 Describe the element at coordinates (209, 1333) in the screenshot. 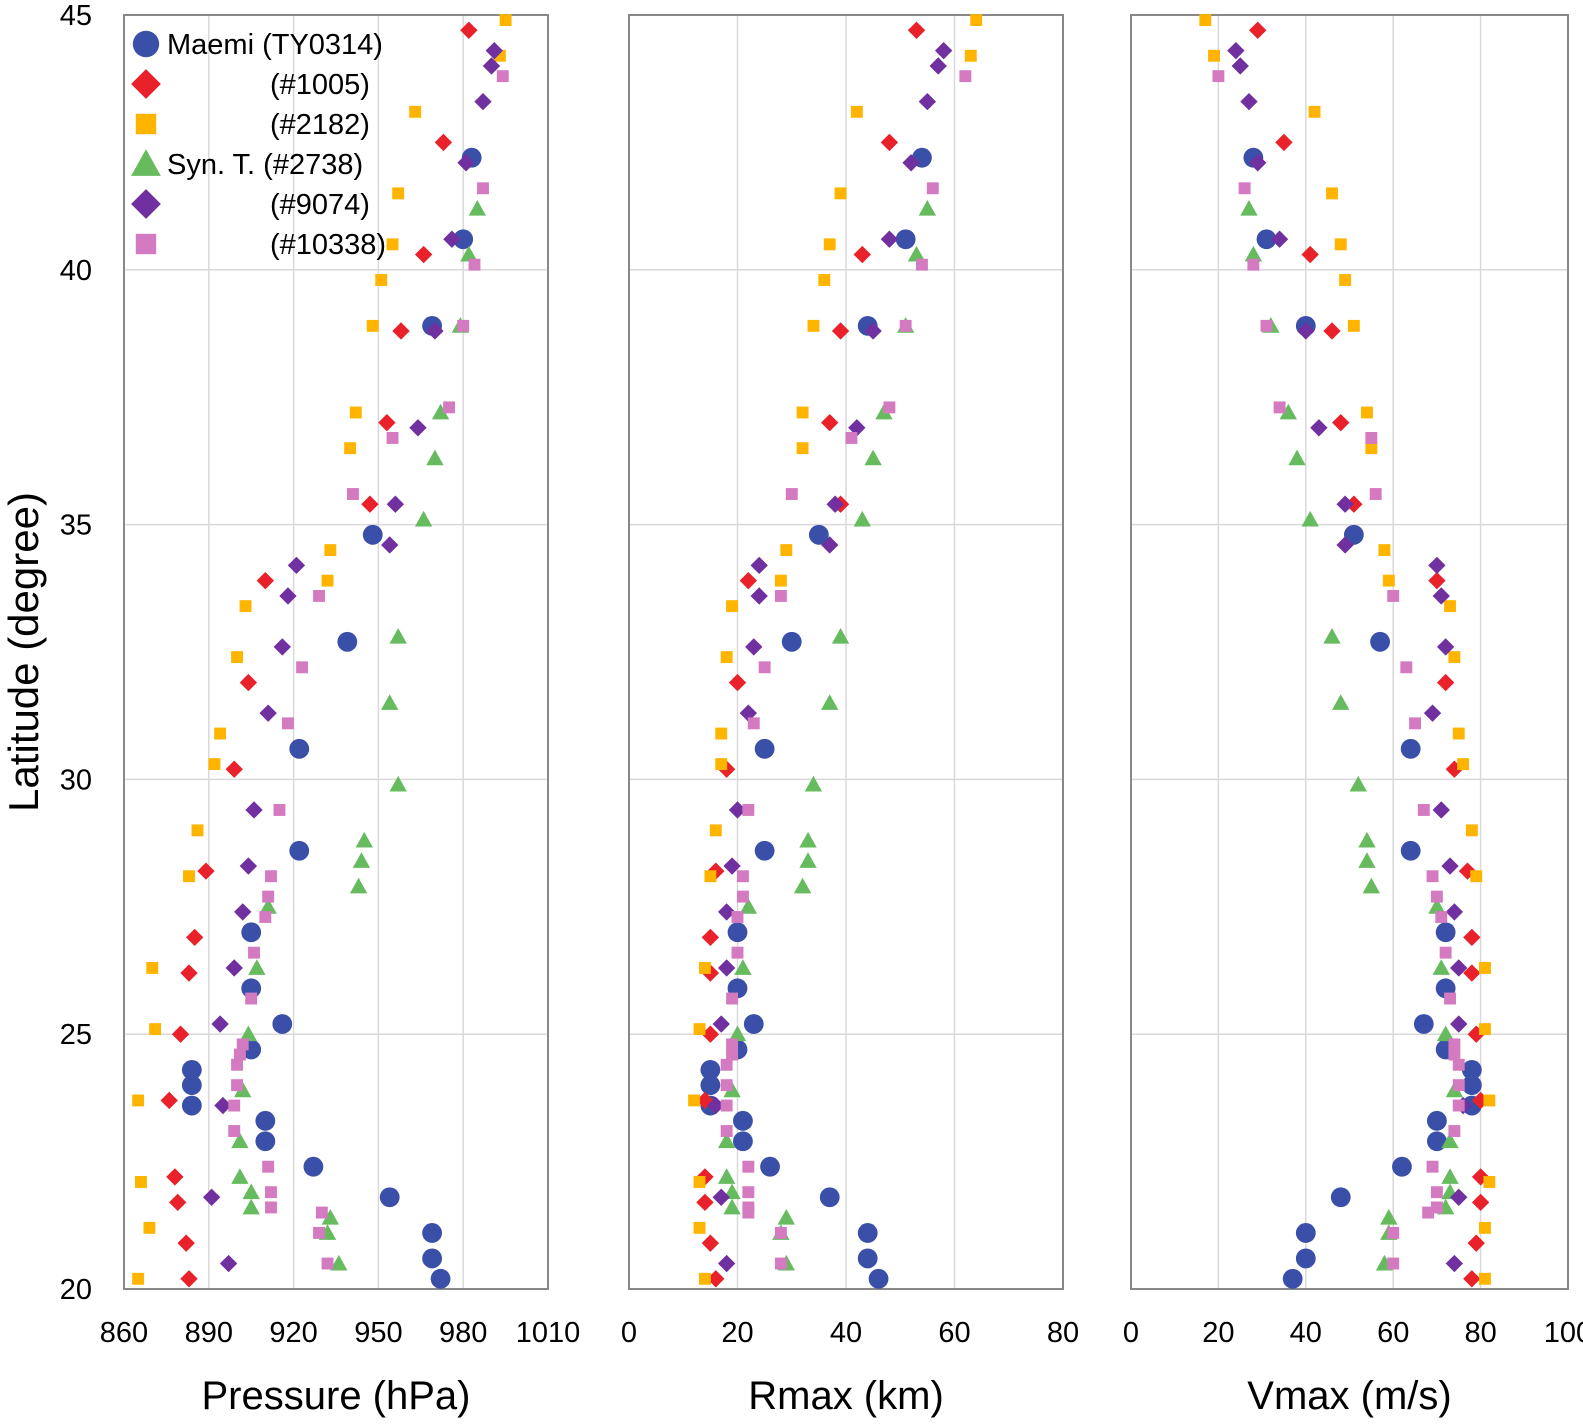

I see `x-tick-label: 890` at that location.